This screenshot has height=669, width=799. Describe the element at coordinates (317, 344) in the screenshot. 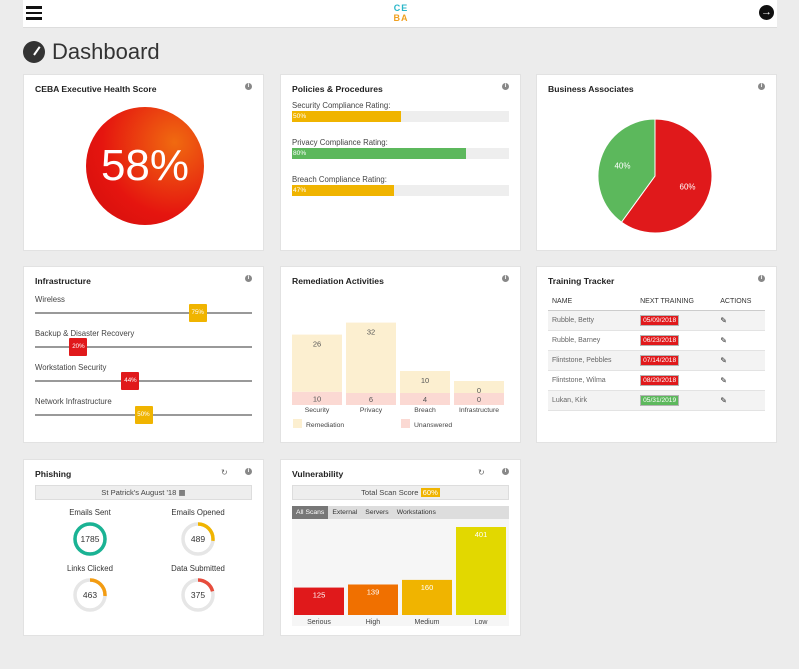

I see `remediation-value: 26` at that location.